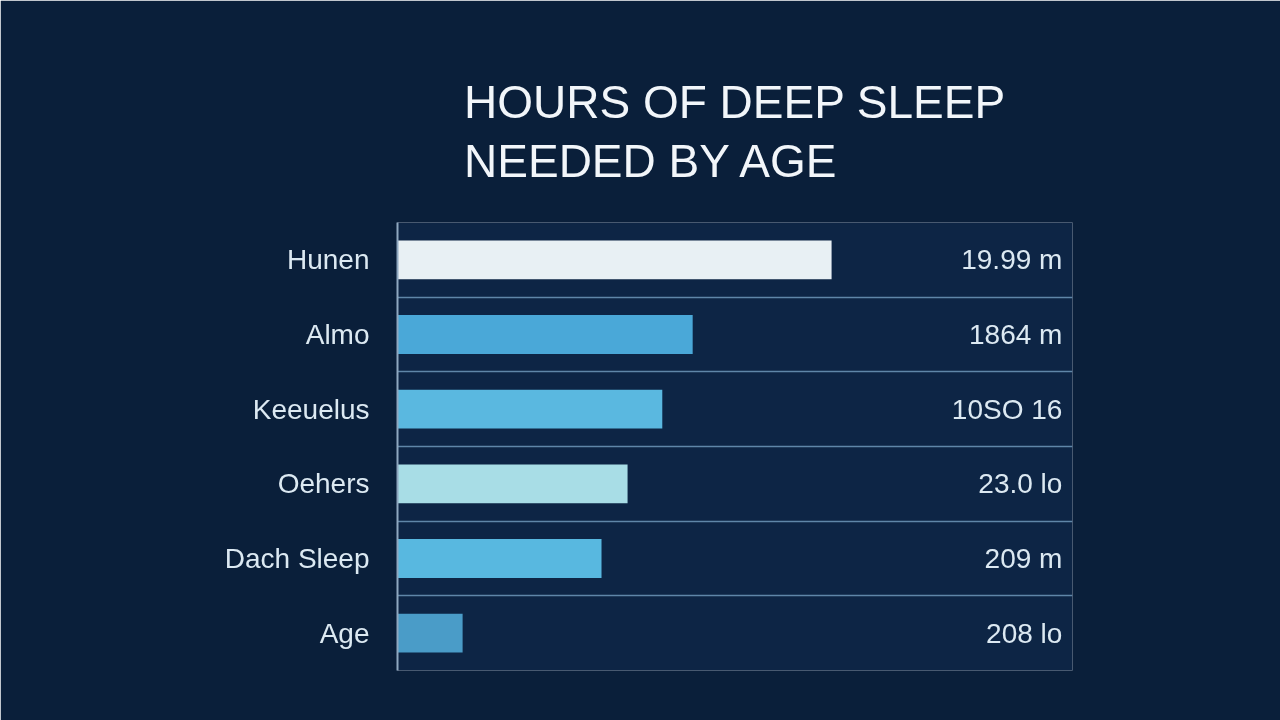 Image resolution: width=1280 pixels, height=720 pixels. Describe the element at coordinates (311, 409) in the screenshot. I see `y-tick-label: Keeuelus` at that location.